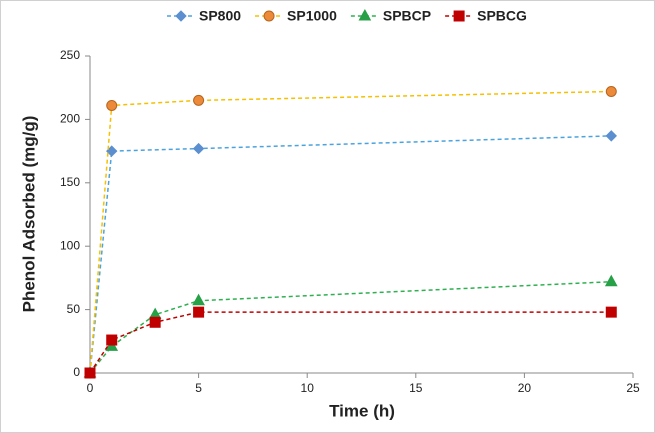  I want to click on legend-item: SP1000, so click(296, 16).